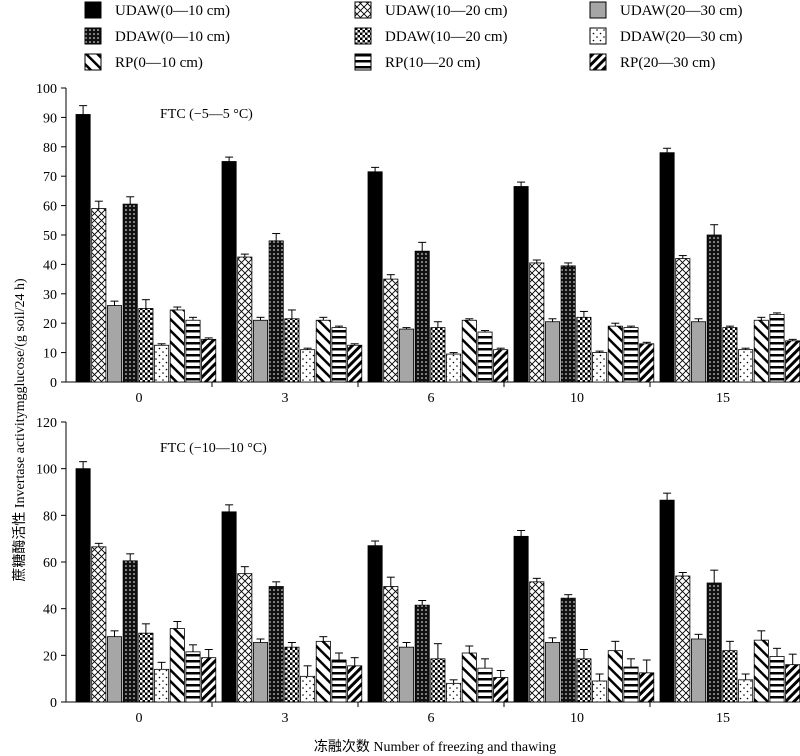 The width and height of the screenshot is (800, 756). What do you see at coordinates (681, 37) in the screenshot?
I see `legend-label-ddaw-20-30-cm: DDAW(20—30 cm)` at bounding box center [681, 37].